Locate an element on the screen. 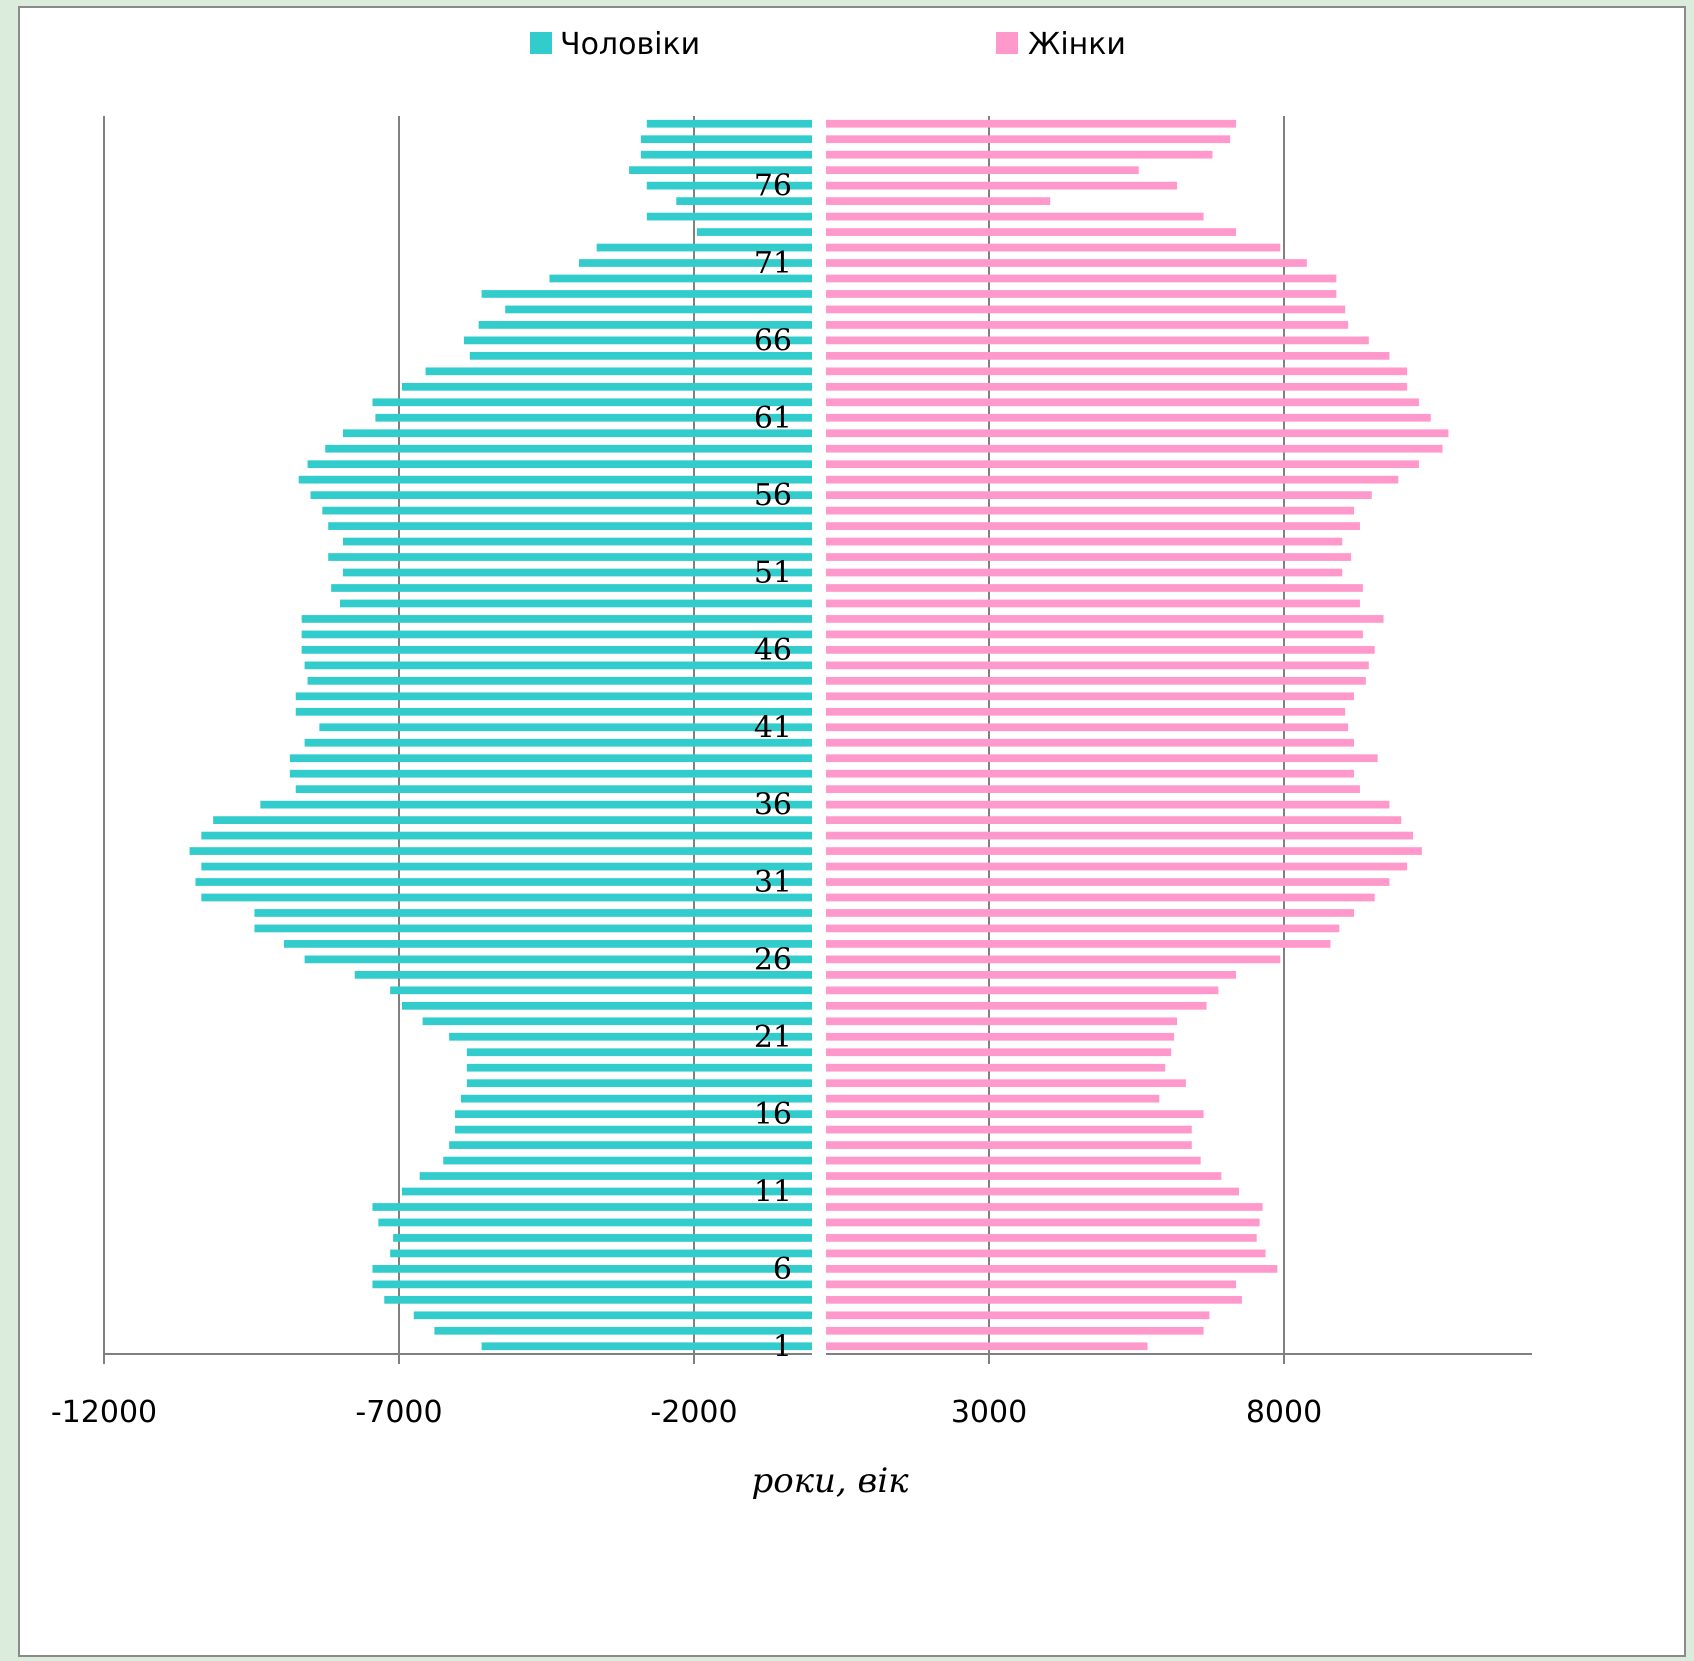  legend-swatch-men is located at coordinates (541, 43).